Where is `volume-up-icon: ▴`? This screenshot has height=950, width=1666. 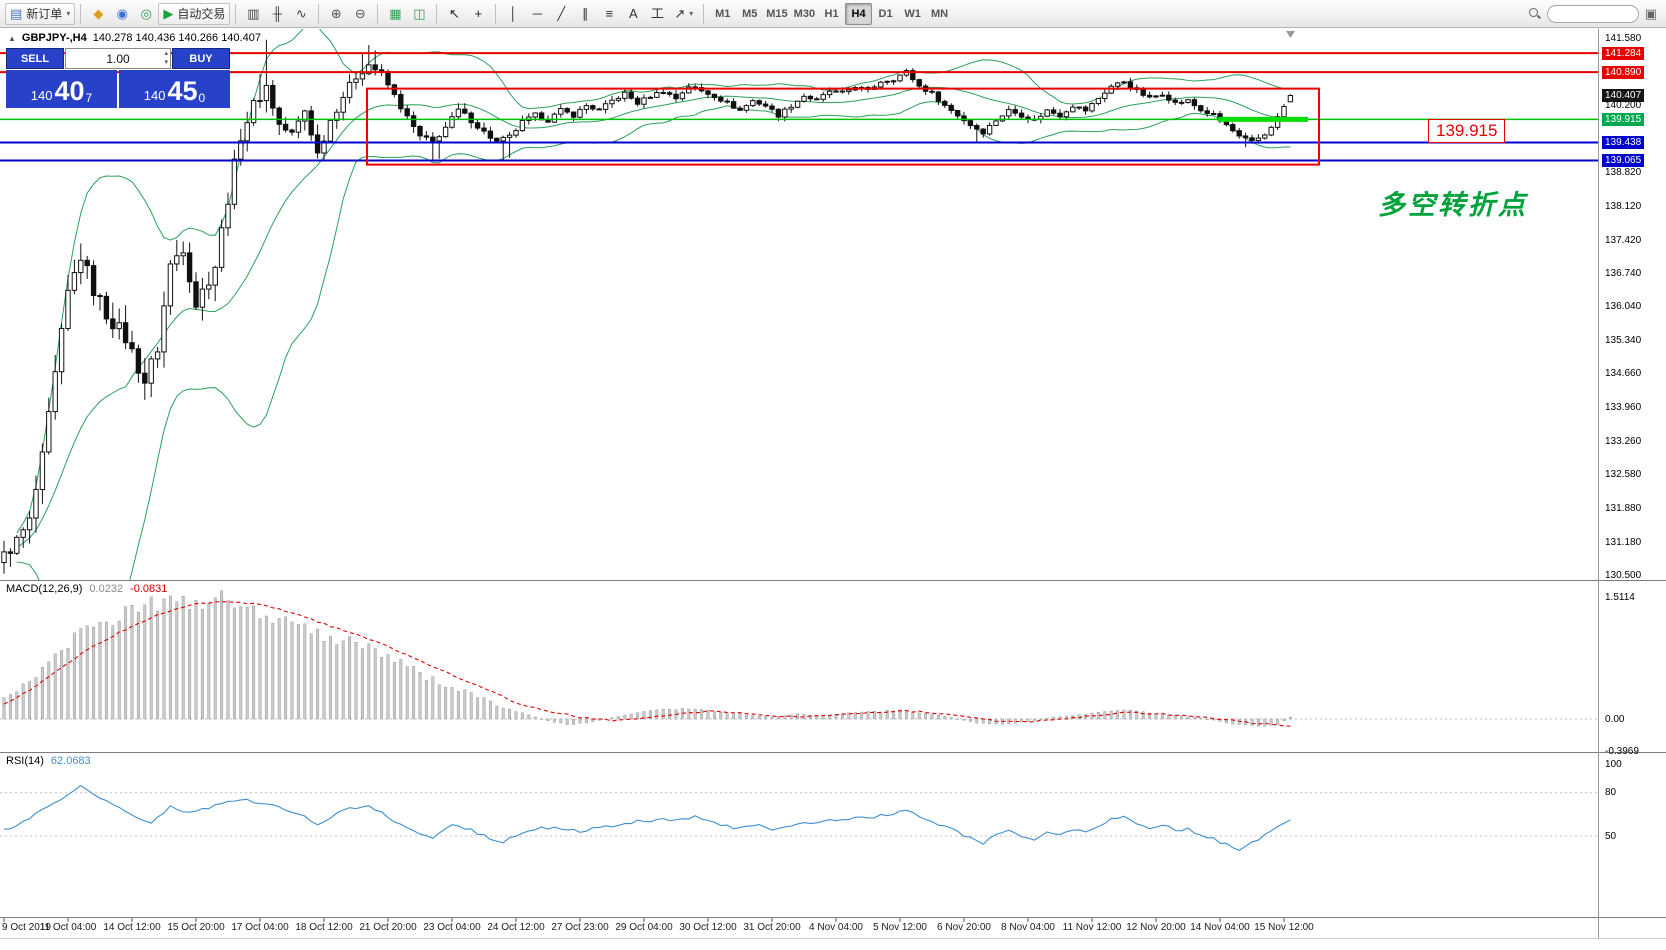
volume-up-icon: ▴ is located at coordinates (166, 53).